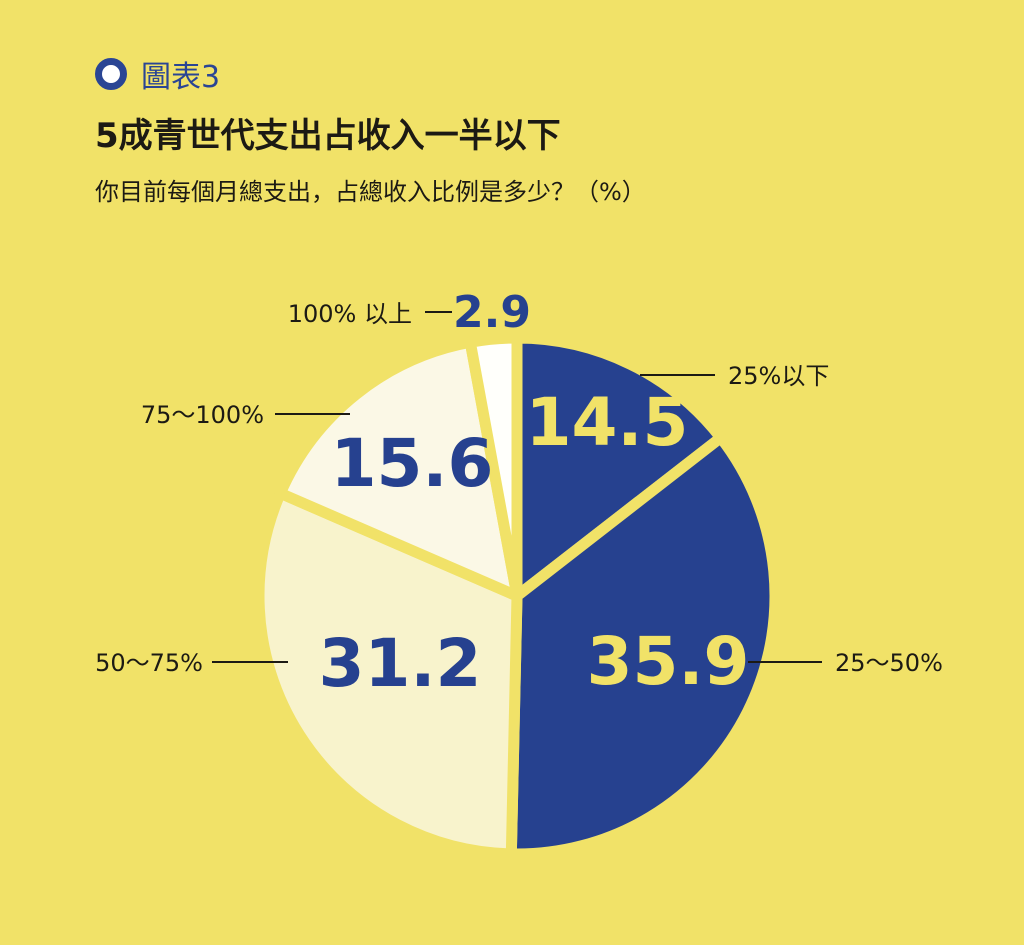 This screenshot has width=1024, height=945. I want to click on figure-number: 圖表3, so click(181, 77).